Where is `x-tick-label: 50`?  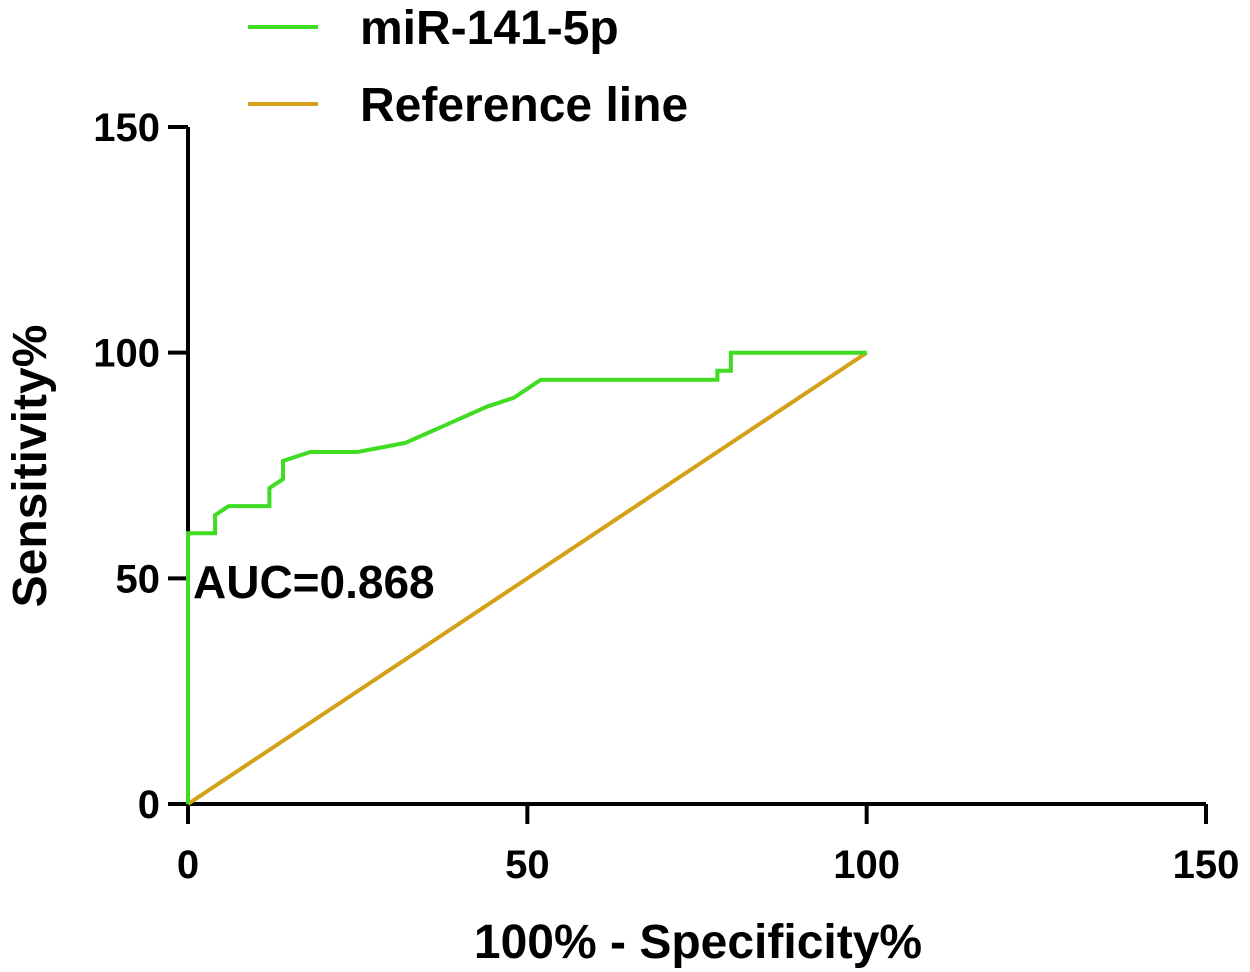
x-tick-label: 50 is located at coordinates (527, 865).